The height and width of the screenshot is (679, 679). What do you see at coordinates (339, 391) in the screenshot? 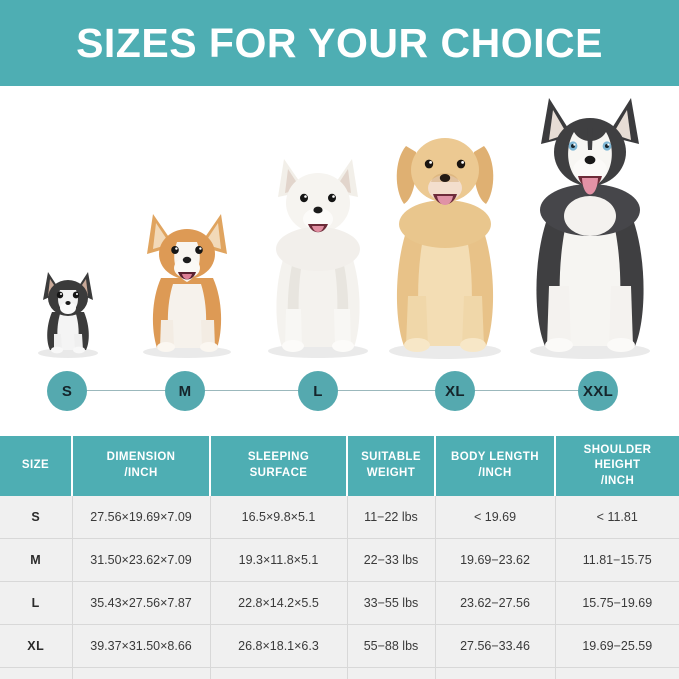
I see `size-scale: S M L XL XXL` at bounding box center [339, 391].